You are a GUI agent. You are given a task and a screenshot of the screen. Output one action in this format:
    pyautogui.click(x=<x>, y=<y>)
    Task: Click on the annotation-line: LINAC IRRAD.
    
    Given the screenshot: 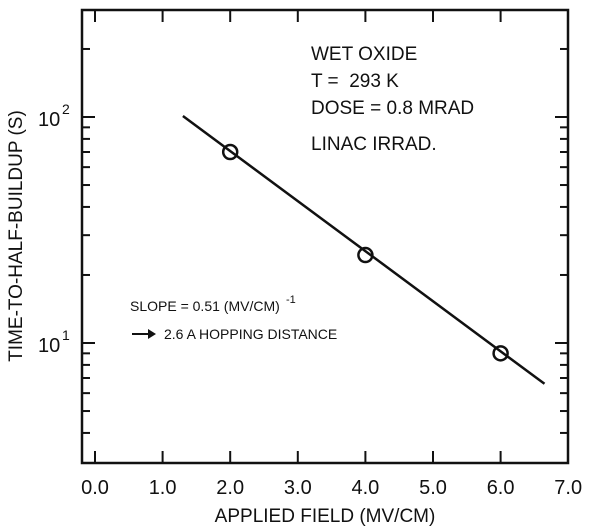 What is the action you would take?
    pyautogui.click(x=374, y=144)
    